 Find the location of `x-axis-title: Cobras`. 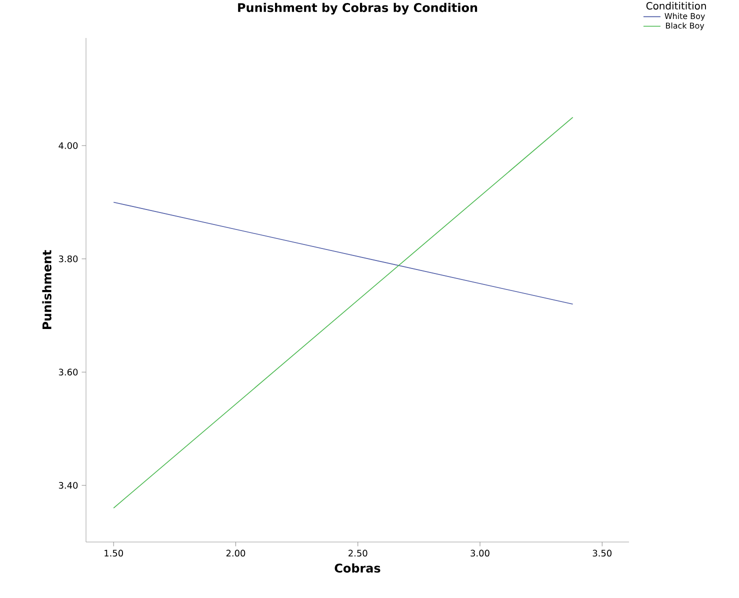

x-axis-title: Cobras is located at coordinates (357, 568).